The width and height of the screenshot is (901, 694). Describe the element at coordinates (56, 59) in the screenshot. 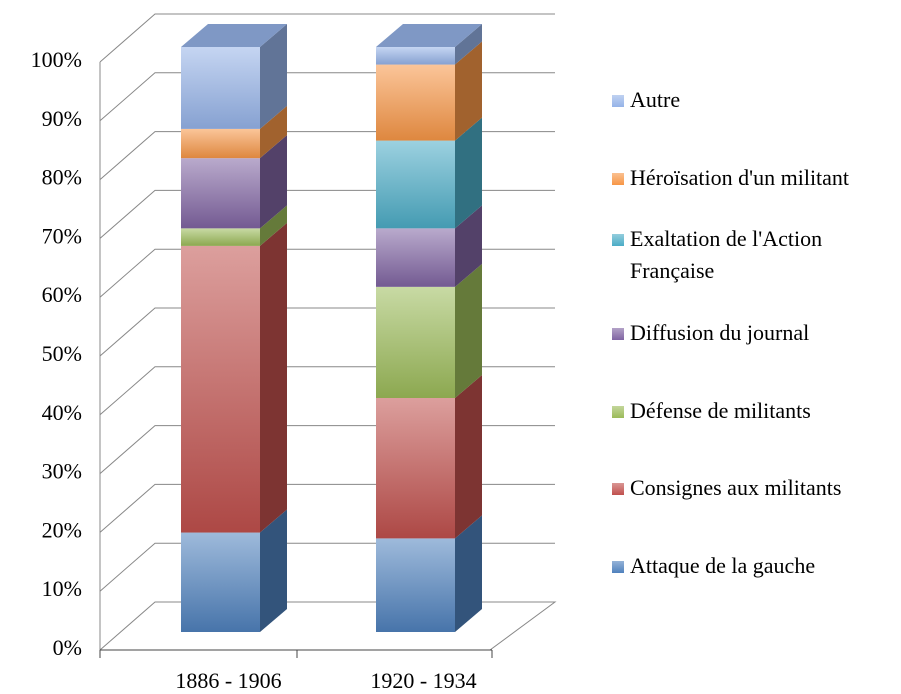

I see `y-tick-label: 100%` at that location.